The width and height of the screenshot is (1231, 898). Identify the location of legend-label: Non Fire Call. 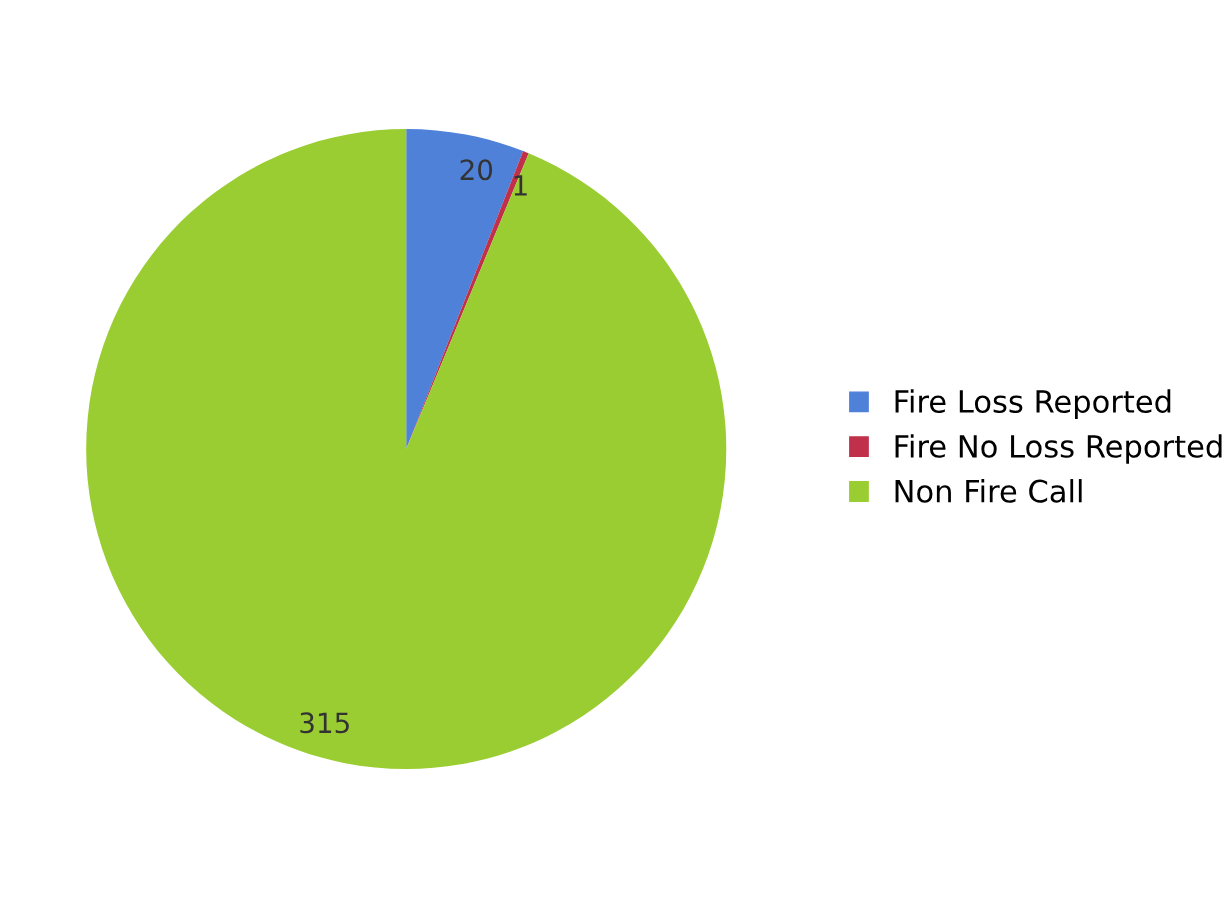
(988, 491).